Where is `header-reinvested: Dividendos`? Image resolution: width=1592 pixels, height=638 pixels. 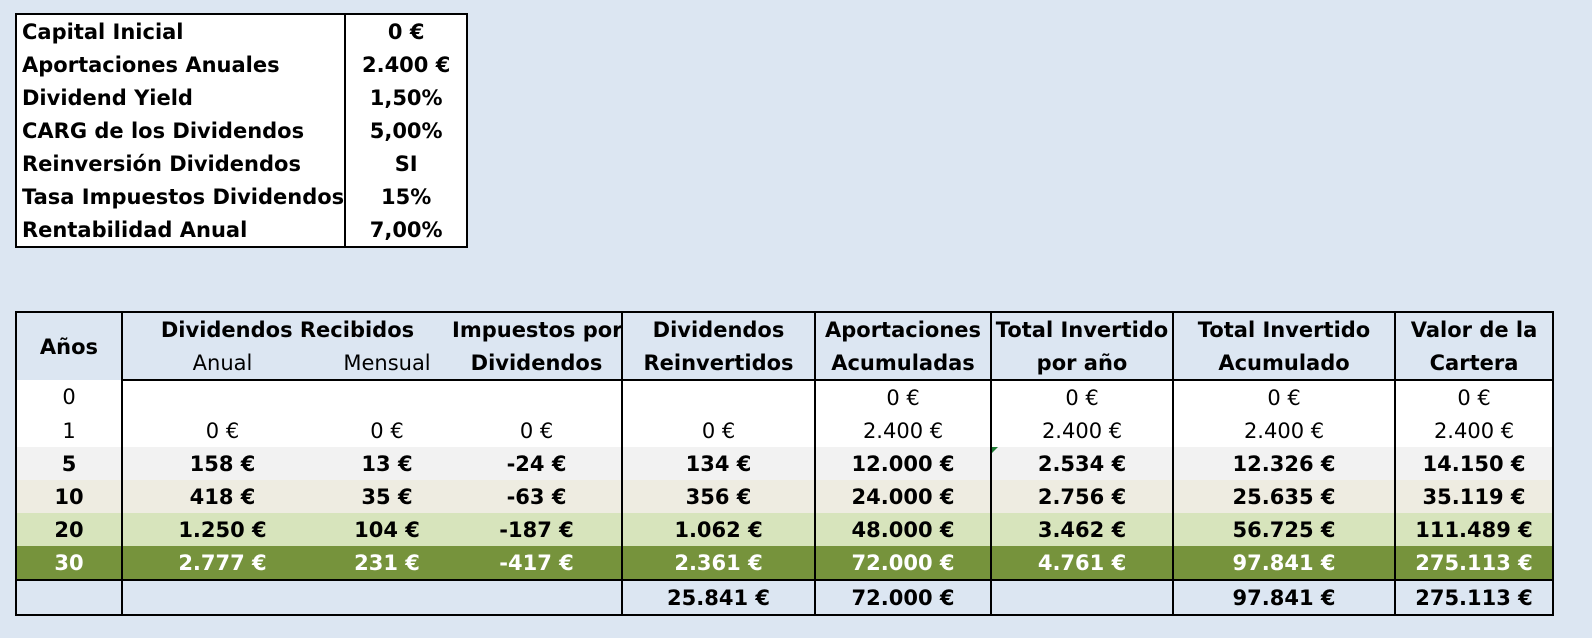
header-reinvested: Dividendos is located at coordinates (719, 329).